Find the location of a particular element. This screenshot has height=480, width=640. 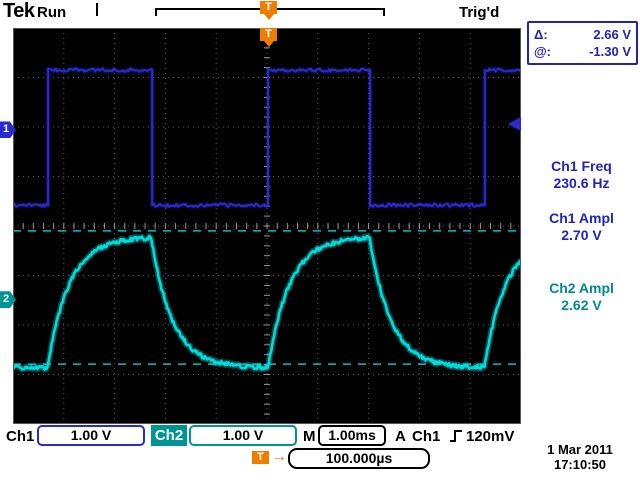

trigger-status: Trig'd is located at coordinates (479, 12).